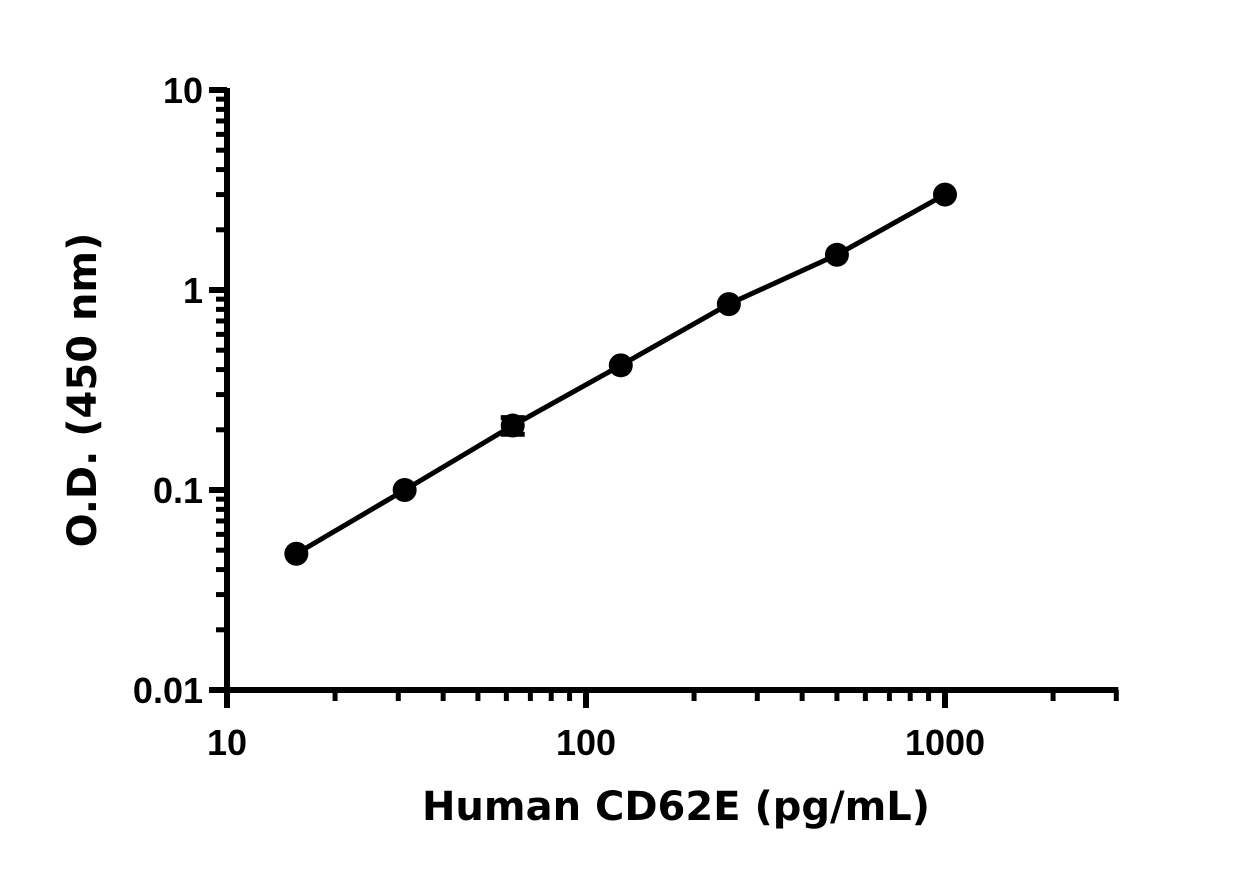 The width and height of the screenshot is (1251, 870). I want to click on x-tick-label: 1000, so click(945, 742).